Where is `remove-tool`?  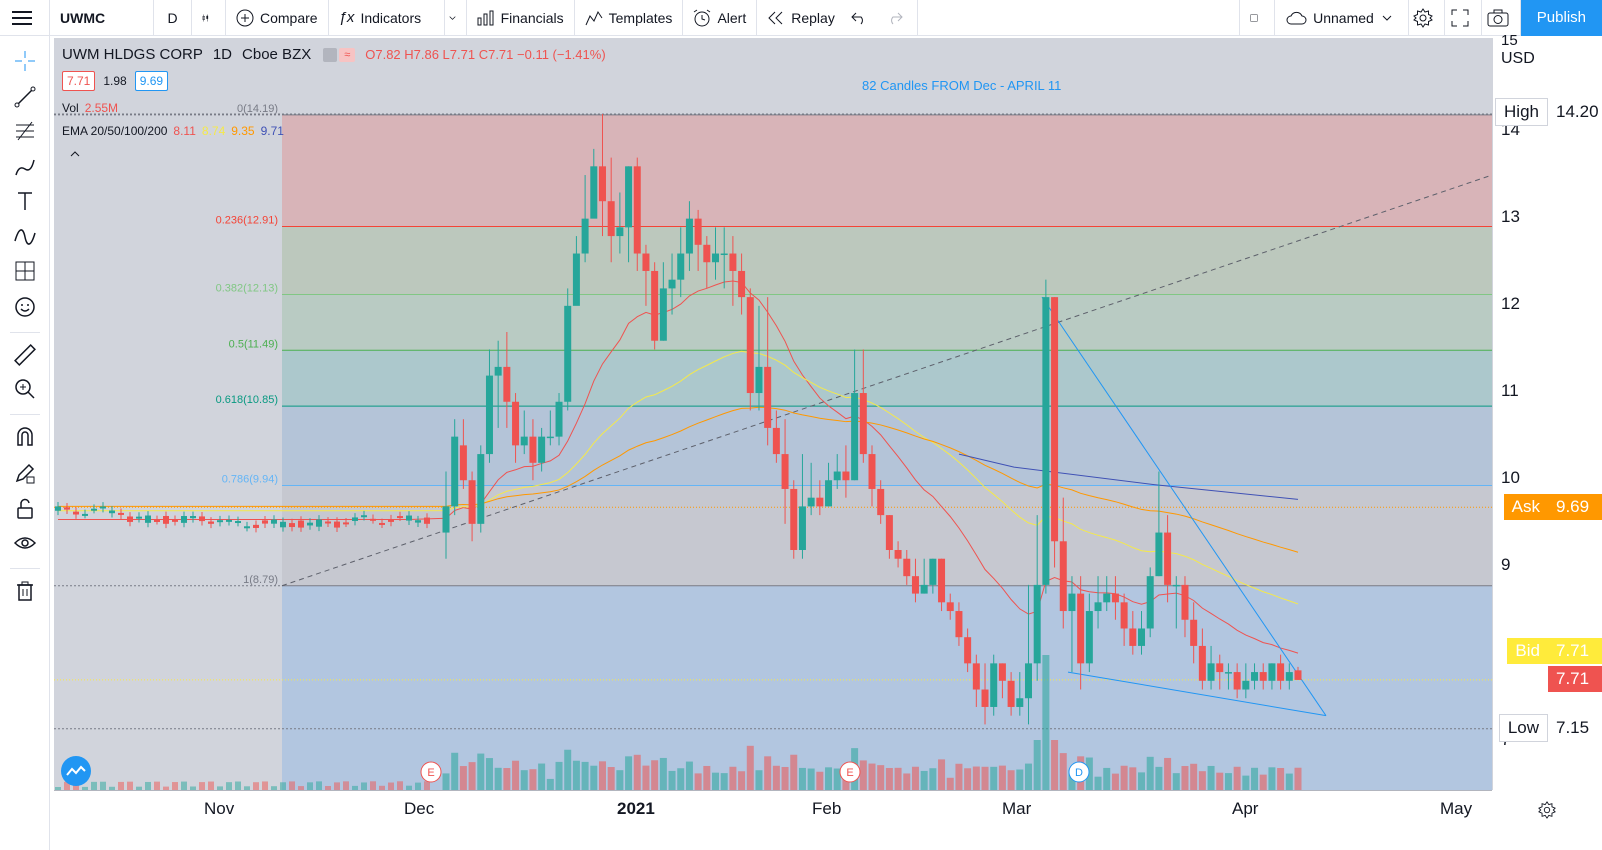
remove-tool is located at coordinates (25, 591).